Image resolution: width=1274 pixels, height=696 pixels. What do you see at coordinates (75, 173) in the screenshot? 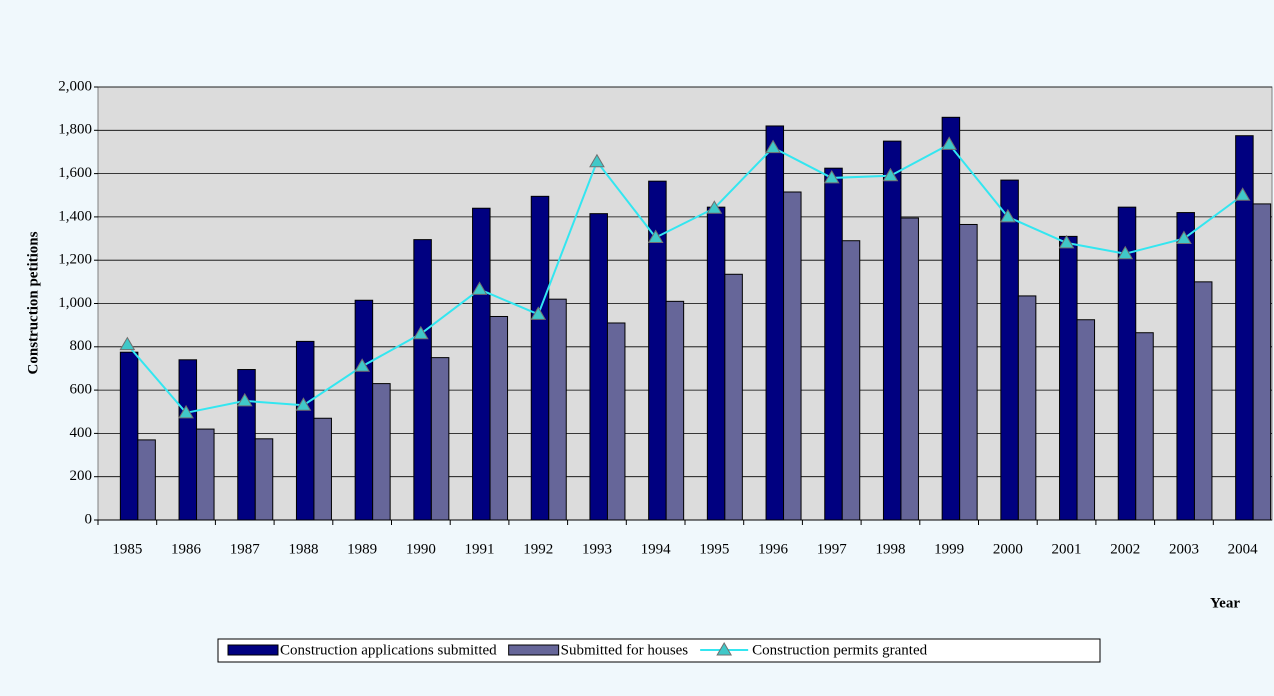
I see `y-tick-label: 1,600` at bounding box center [75, 173].